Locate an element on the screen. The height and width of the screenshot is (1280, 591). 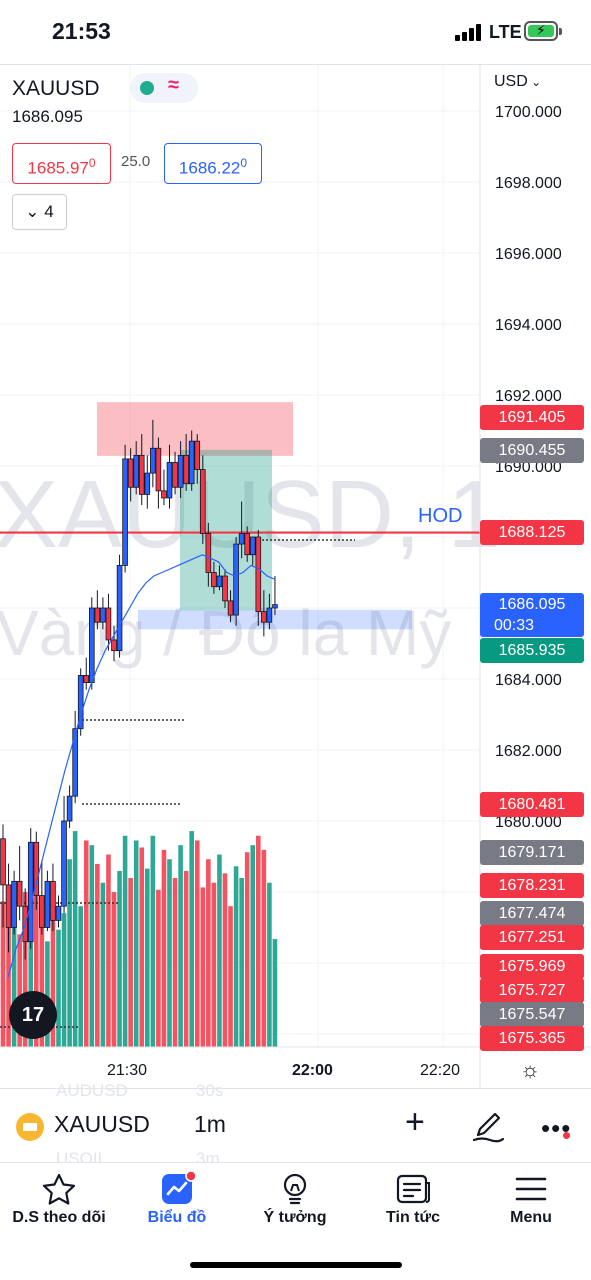
nav-news: Tin tức is located at coordinates (413, 1203).